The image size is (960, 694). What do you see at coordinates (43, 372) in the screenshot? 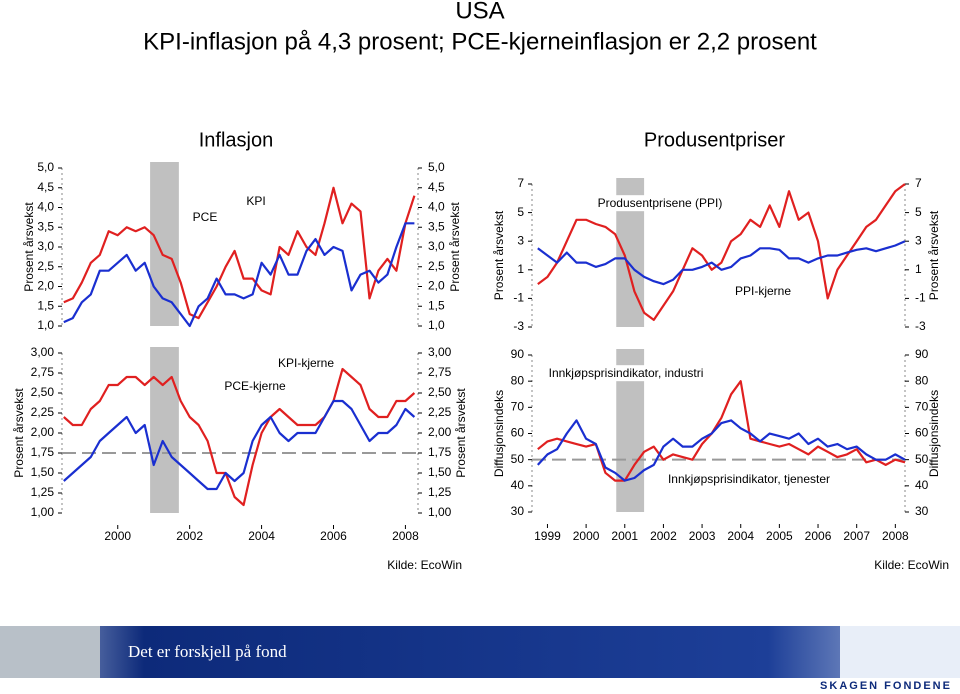
I see `y-tick-label: 2,75` at bounding box center [43, 372].